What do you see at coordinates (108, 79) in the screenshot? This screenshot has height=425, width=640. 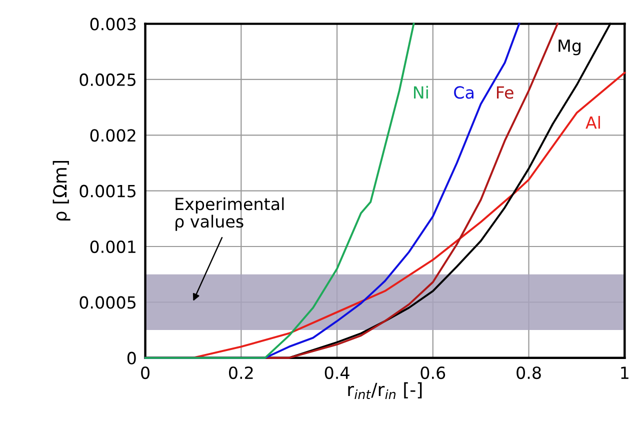 I see `y-tick-label: 0.0025` at bounding box center [108, 79].